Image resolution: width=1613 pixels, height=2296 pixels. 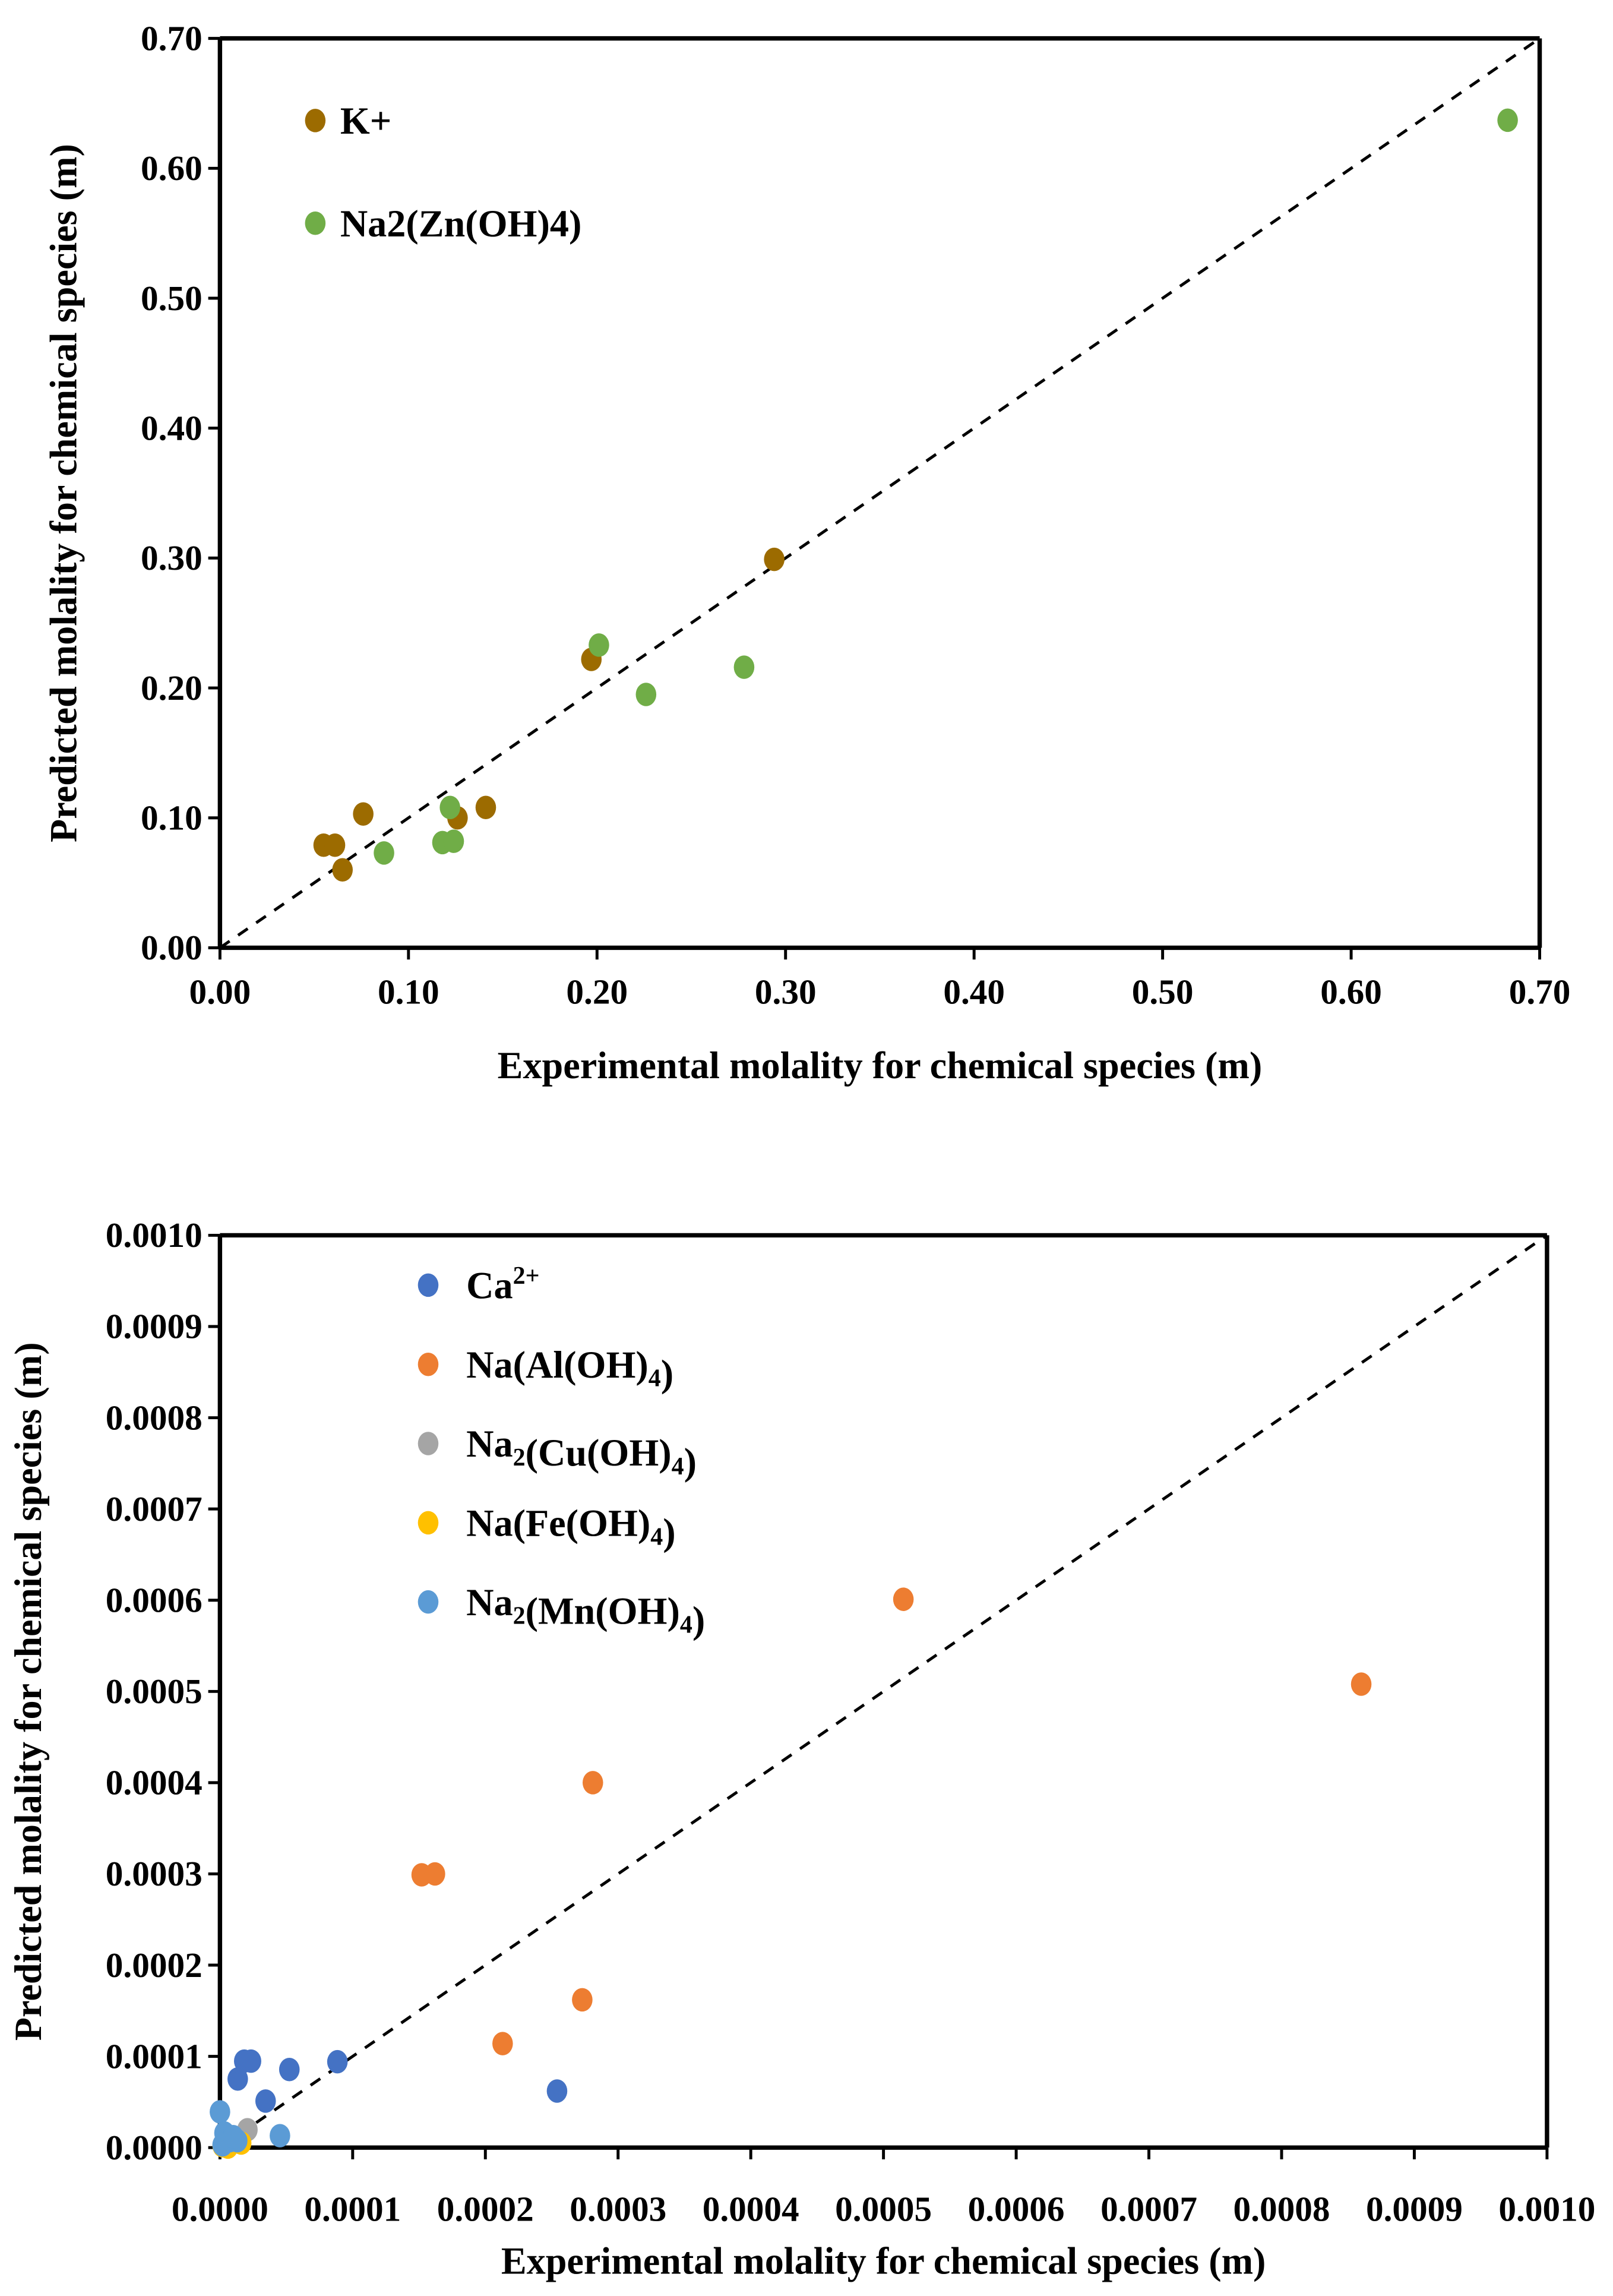 What do you see at coordinates (220, 2210) in the screenshot?
I see `x-tick-label: 0.0000` at bounding box center [220, 2210].